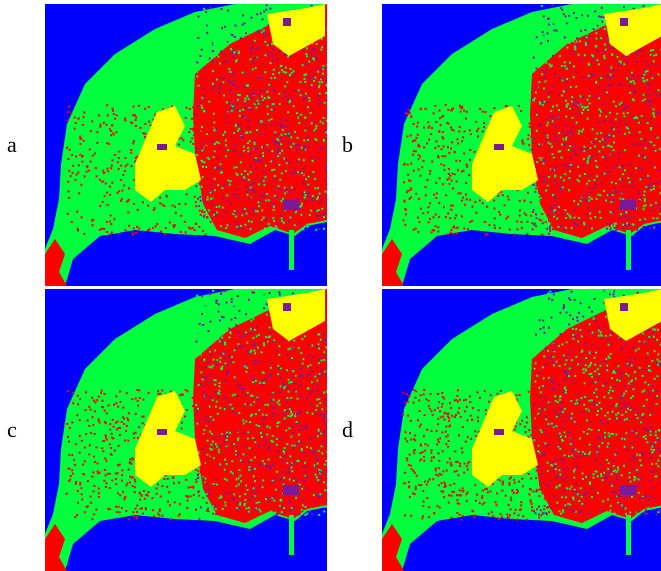 The image size is (661, 571). I want to click on shadow-block, so click(291, 205).